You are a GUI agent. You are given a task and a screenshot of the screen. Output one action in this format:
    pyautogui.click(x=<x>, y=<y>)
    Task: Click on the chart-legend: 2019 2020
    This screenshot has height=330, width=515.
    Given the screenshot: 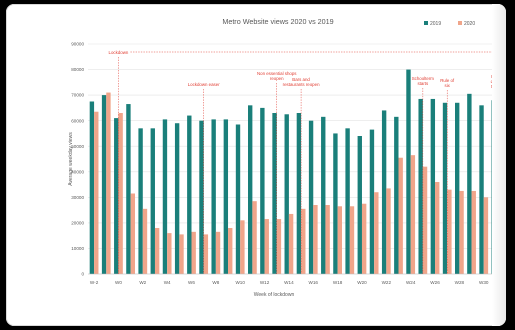 What is the action you would take?
    pyautogui.click(x=449, y=24)
    